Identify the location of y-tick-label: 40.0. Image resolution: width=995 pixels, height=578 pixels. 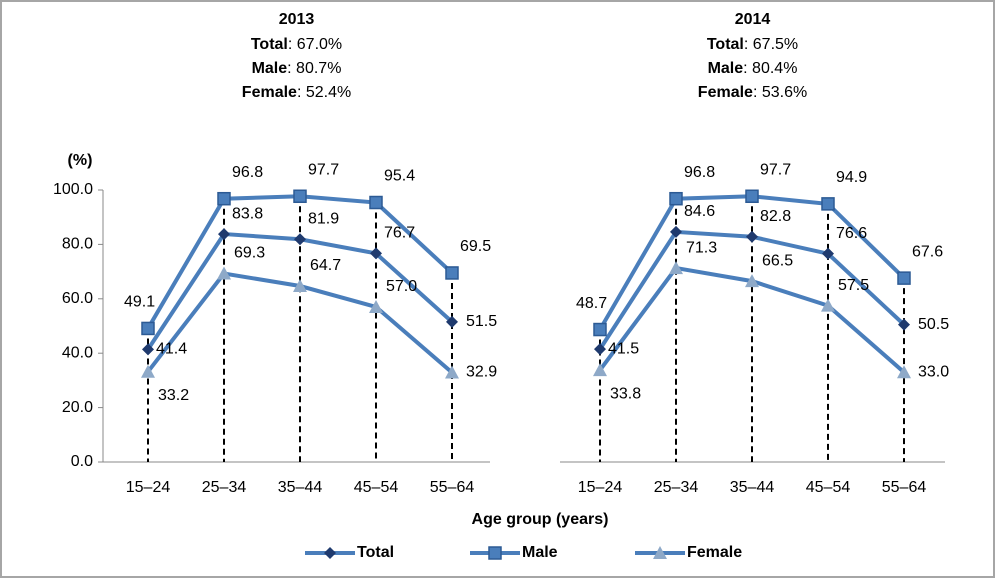
(77, 352).